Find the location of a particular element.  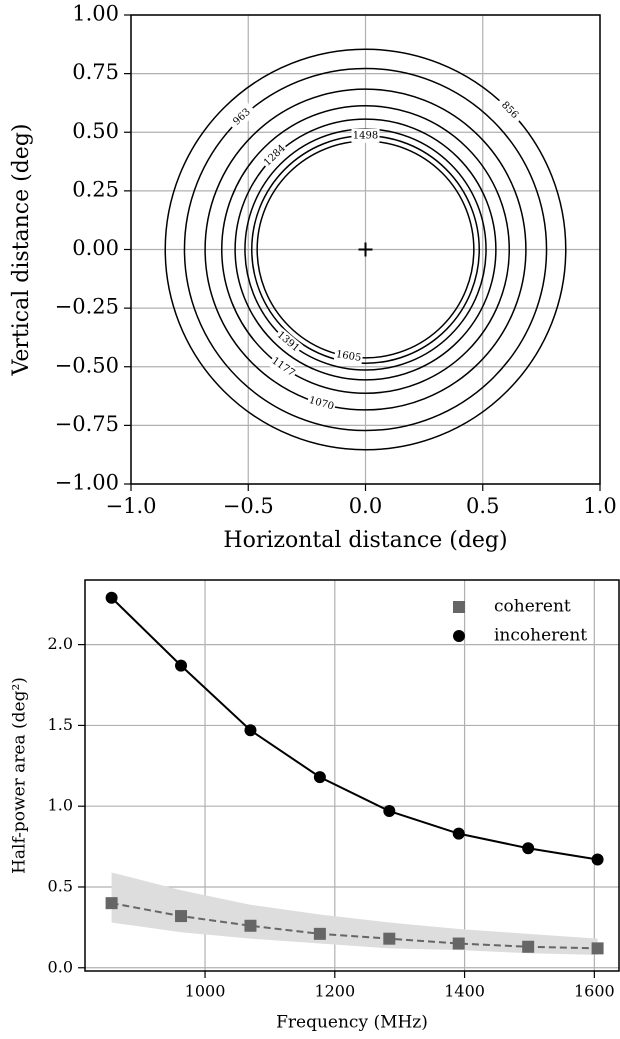

x-axis-label: Horizontal distance (deg) is located at coordinates (365, 540).